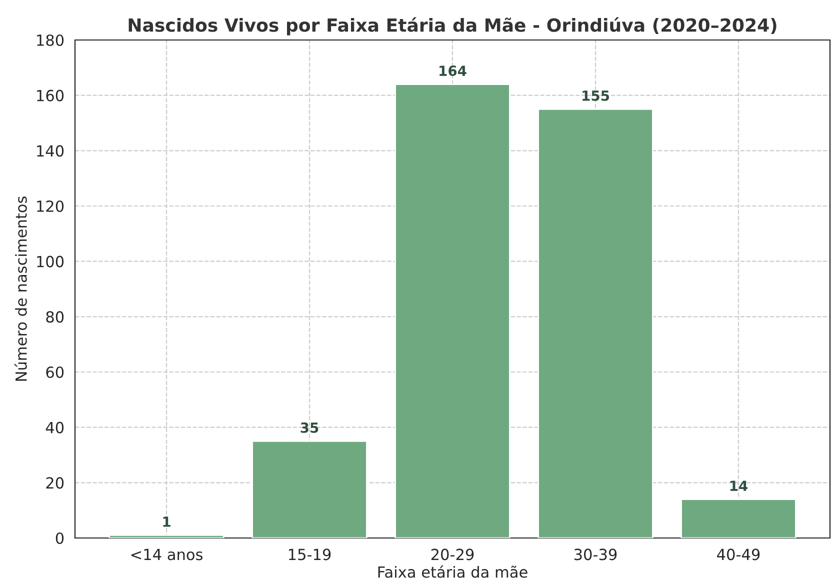 This screenshot has height=579, width=833. I want to click on x-tick-label: 15-19, so click(309, 554).